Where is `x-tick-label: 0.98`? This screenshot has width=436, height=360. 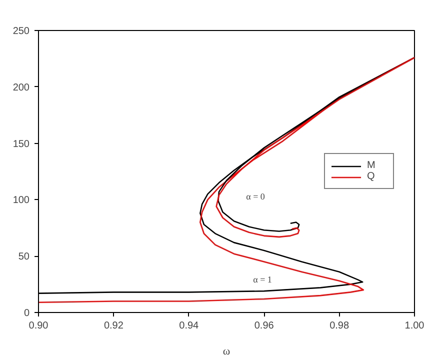
x-tick-label: 0.98 is located at coordinates (340, 326).